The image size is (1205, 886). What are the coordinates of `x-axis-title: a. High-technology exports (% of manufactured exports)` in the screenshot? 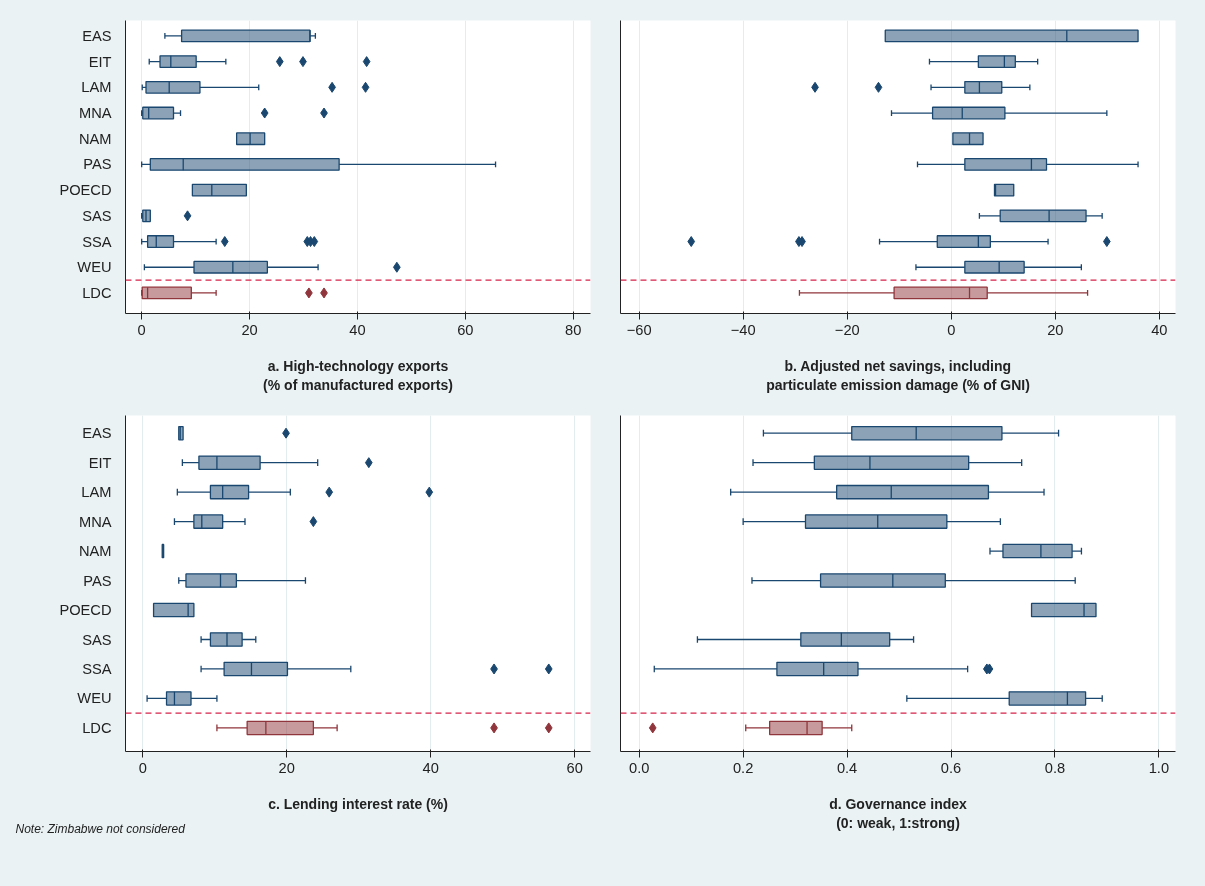 It's located at (358, 375).